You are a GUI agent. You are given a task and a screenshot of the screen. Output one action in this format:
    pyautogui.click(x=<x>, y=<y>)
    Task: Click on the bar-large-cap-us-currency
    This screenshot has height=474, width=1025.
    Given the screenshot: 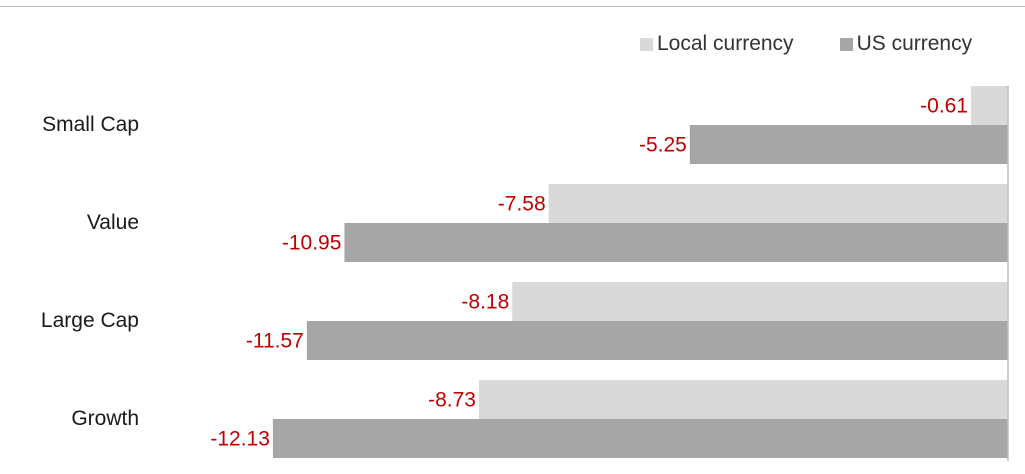 What is the action you would take?
    pyautogui.click(x=657, y=340)
    